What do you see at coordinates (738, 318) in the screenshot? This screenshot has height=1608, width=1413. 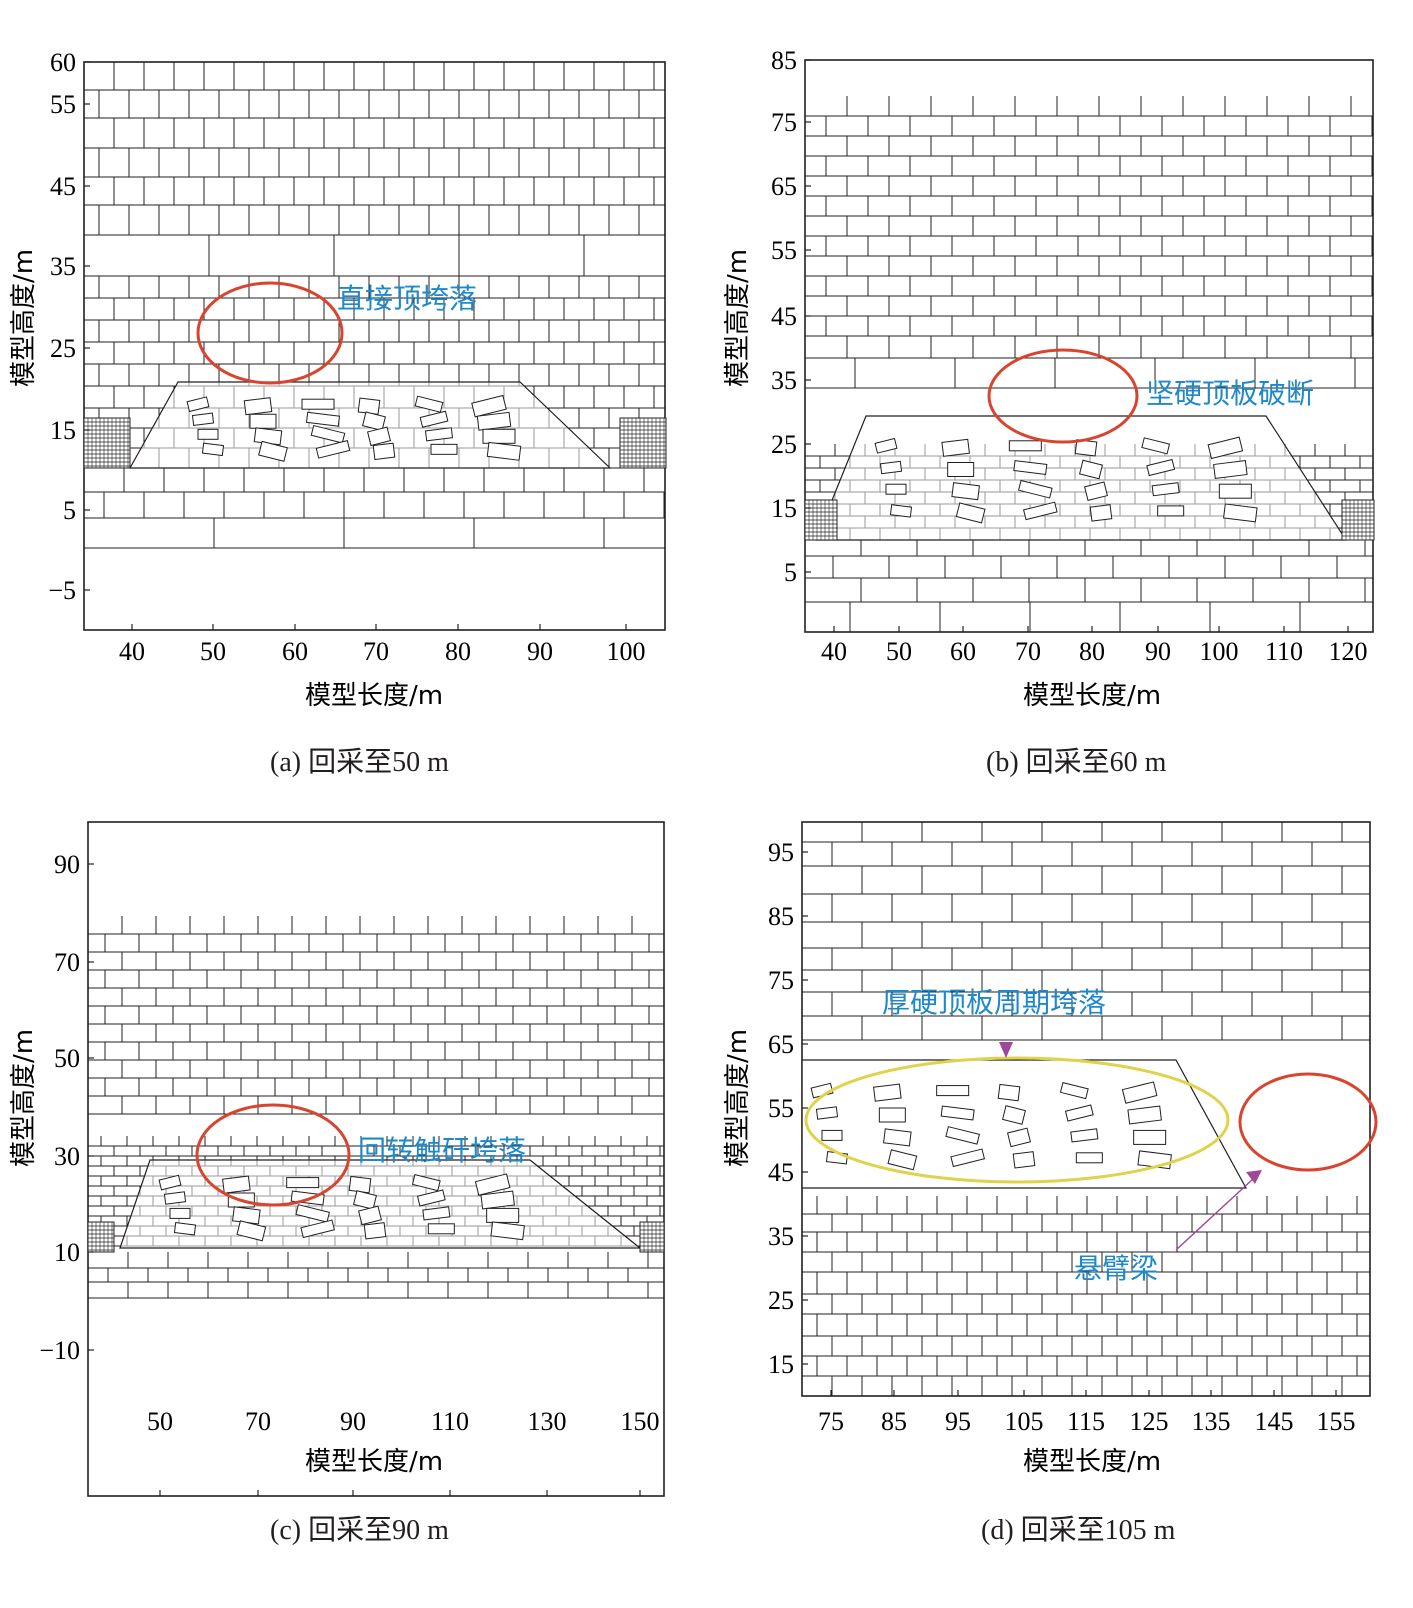 I see `panel-b-ylabel: 模型高度/m` at bounding box center [738, 318].